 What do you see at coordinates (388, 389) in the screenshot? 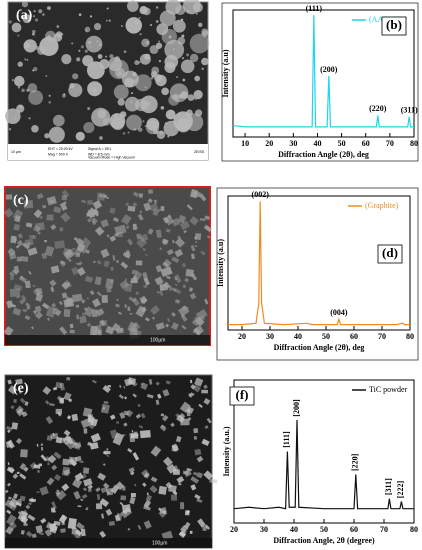
I see `legend-label: TiC powder` at bounding box center [388, 389].